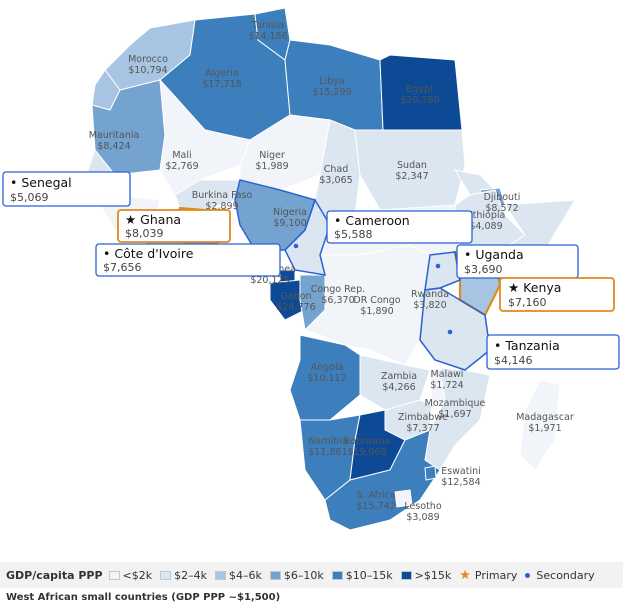  What do you see at coordinates (376, 300) in the screenshot?
I see `country-label-name: DR Congo` at bounding box center [376, 300].